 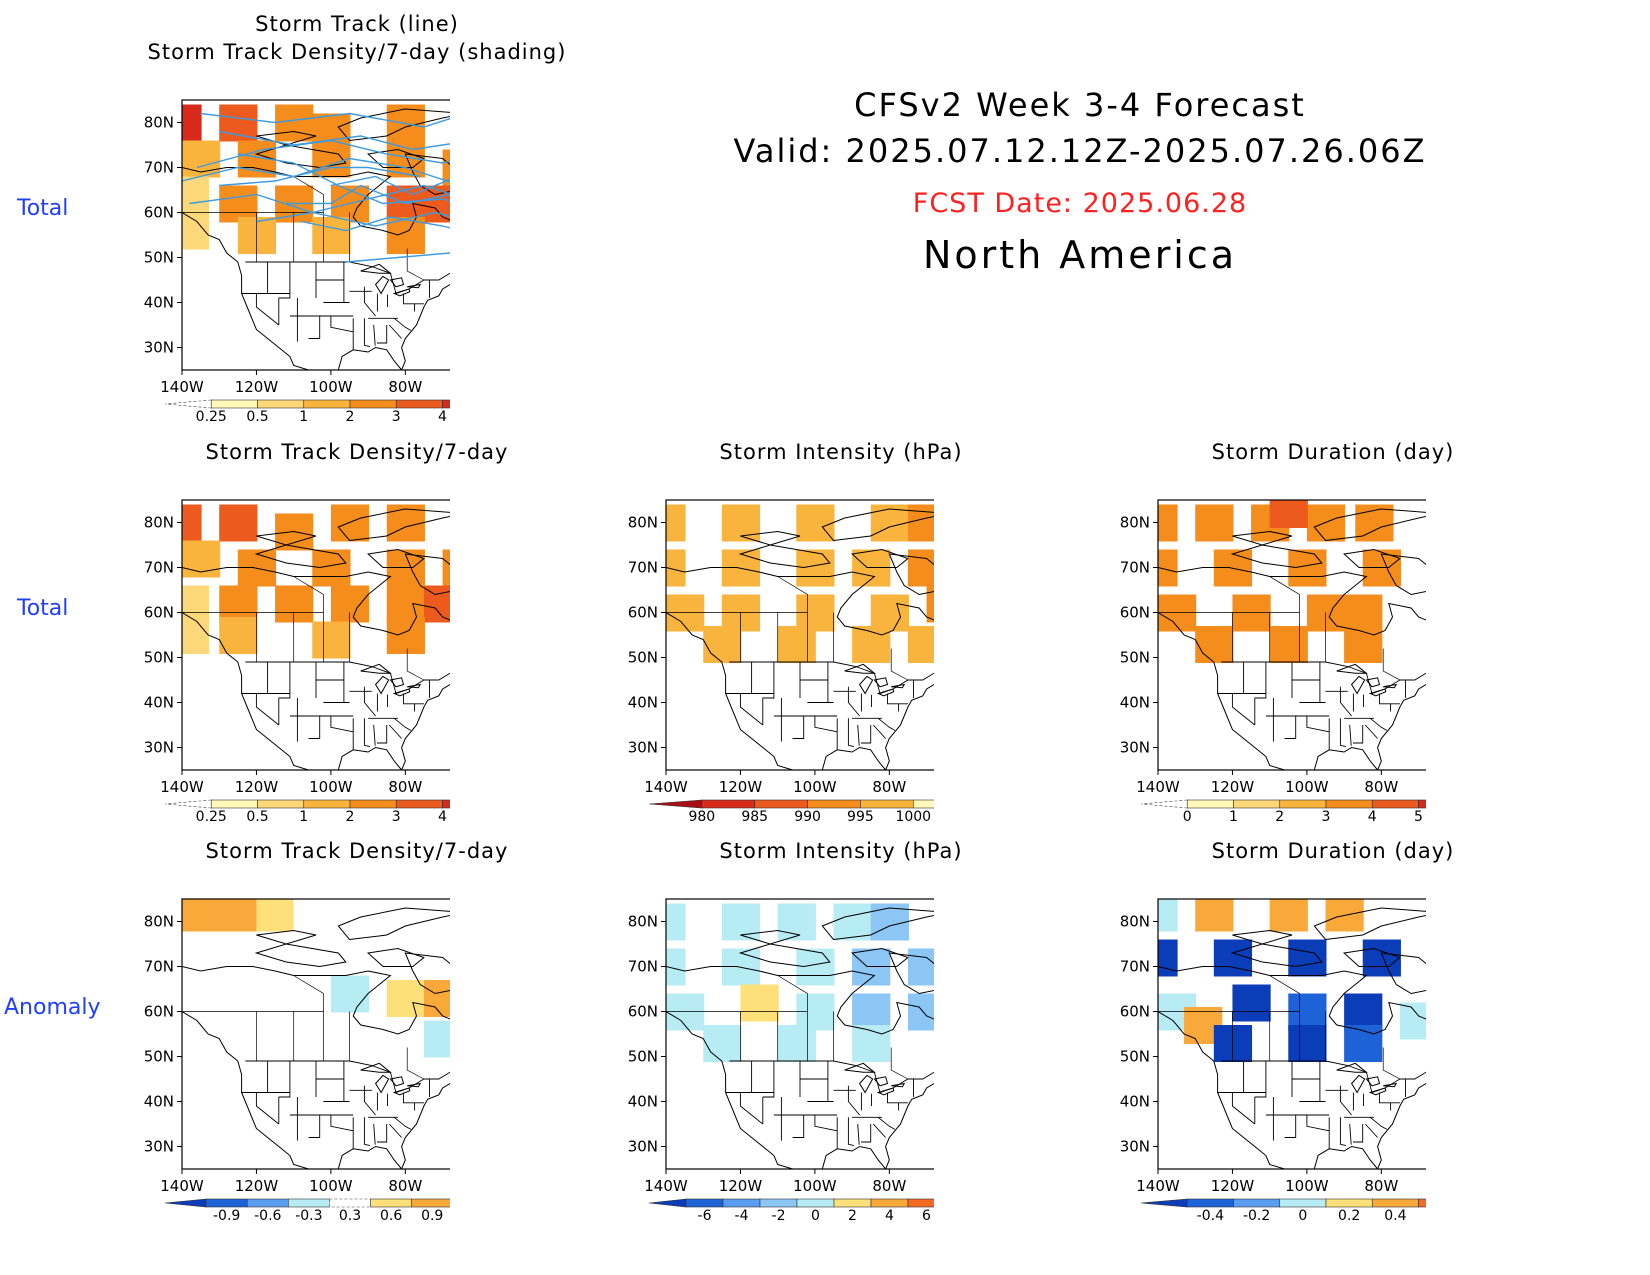 I want to click on plot-area, so click(x=316, y=1034).